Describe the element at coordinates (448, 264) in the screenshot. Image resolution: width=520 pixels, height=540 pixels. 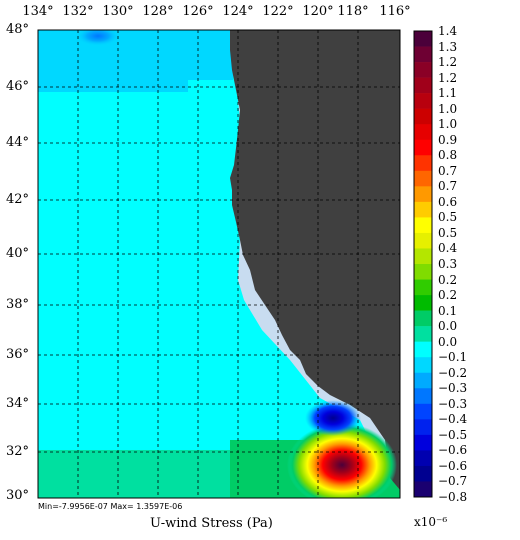
I see `colorbar-label: 0.3` at that location.